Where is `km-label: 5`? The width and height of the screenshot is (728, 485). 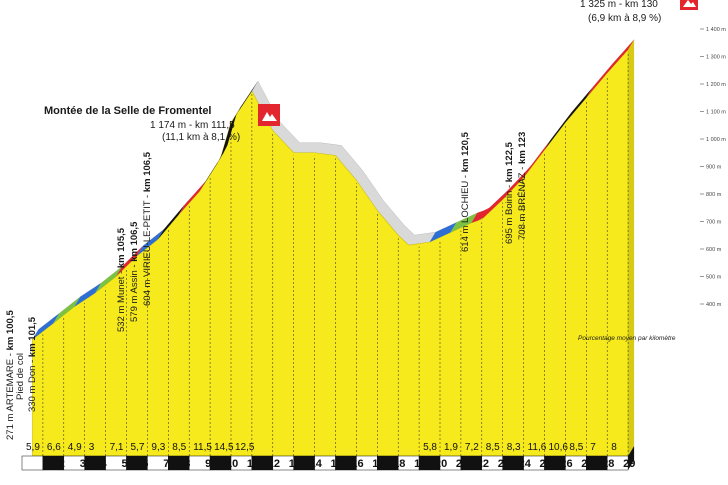 km-label: 5 is located at coordinates (125, 464).